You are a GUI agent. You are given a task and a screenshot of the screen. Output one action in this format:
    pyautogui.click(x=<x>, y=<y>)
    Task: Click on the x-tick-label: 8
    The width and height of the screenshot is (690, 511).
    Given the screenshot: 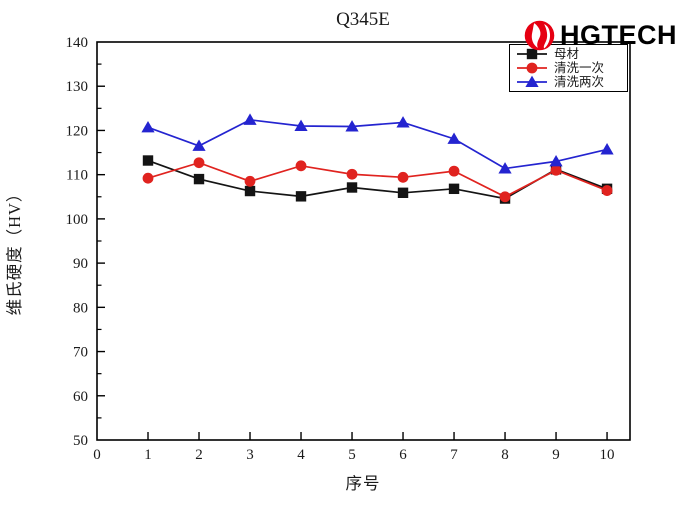 What is the action you would take?
    pyautogui.click(x=505, y=455)
    